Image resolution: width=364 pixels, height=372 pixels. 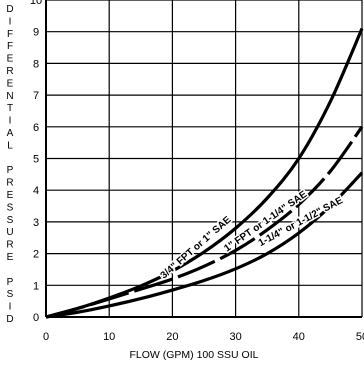 I want to click on x-tick-label: 40, so click(x=299, y=337).